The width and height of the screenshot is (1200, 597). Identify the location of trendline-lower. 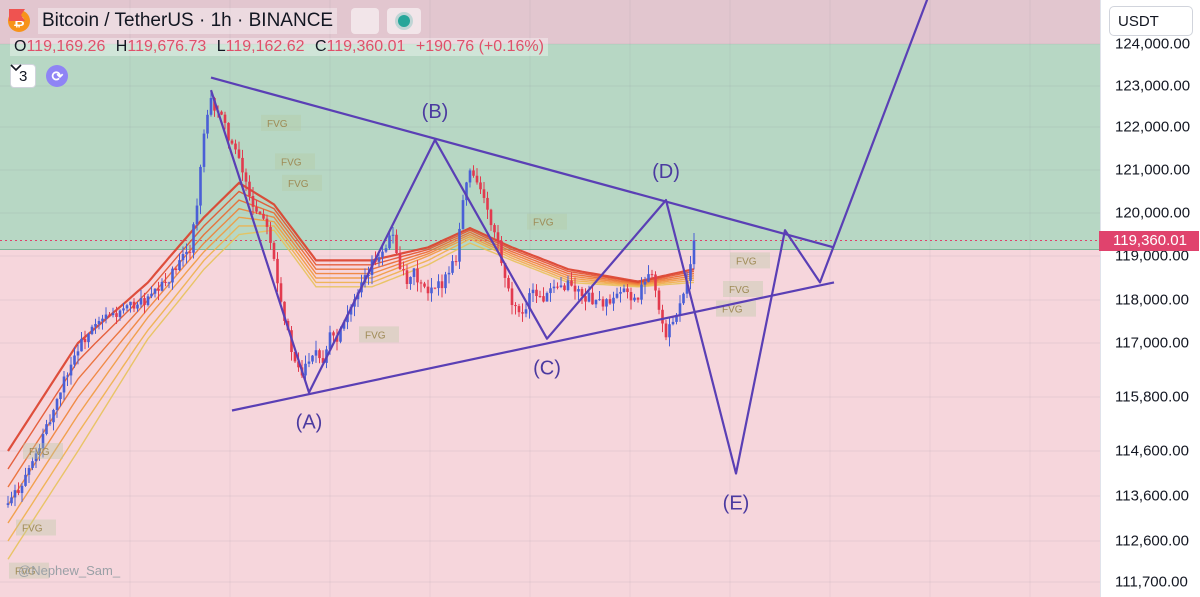
(533, 346).